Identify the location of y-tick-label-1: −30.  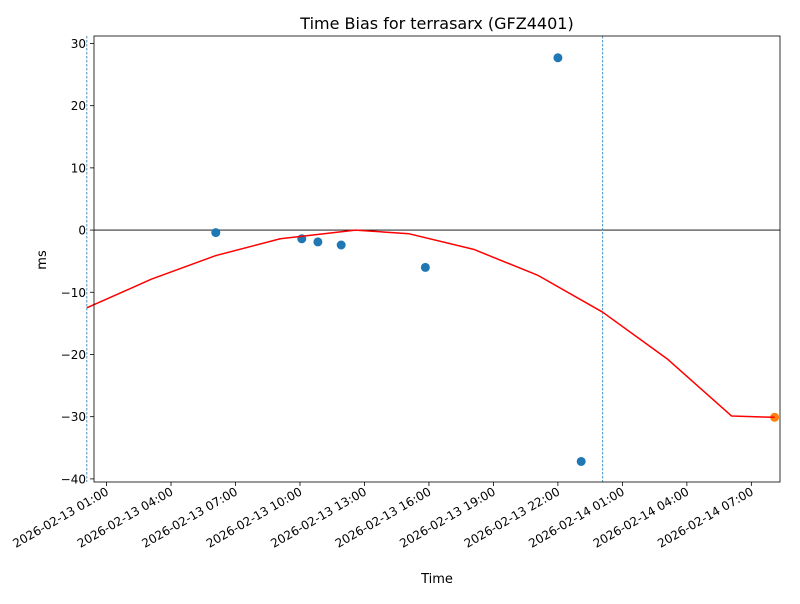
(73, 417).